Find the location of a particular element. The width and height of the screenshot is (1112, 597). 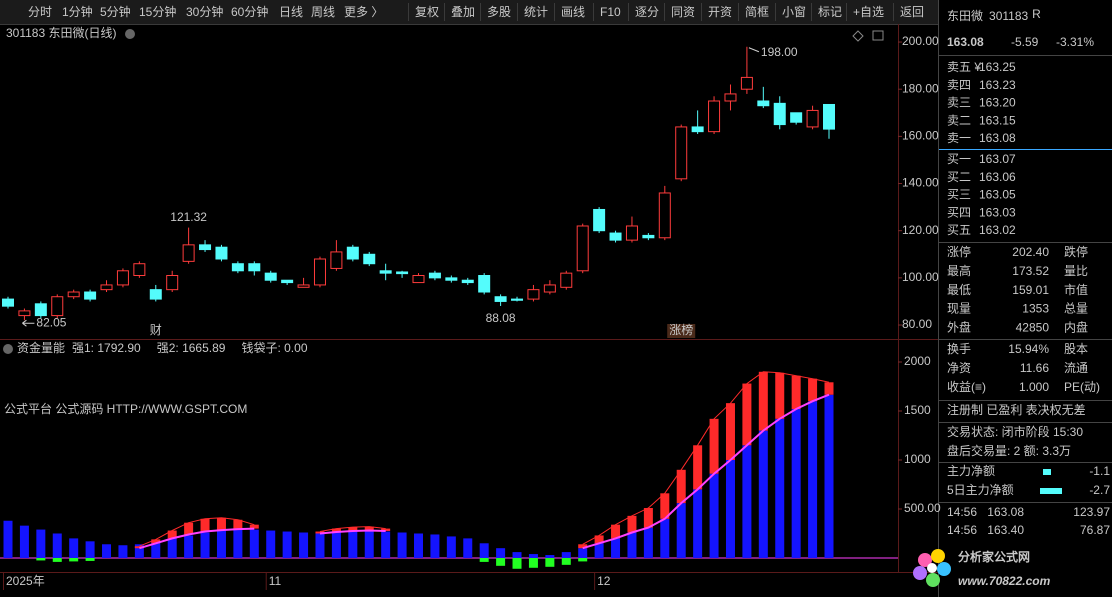

marker-bg is located at coordinates (681, 331).